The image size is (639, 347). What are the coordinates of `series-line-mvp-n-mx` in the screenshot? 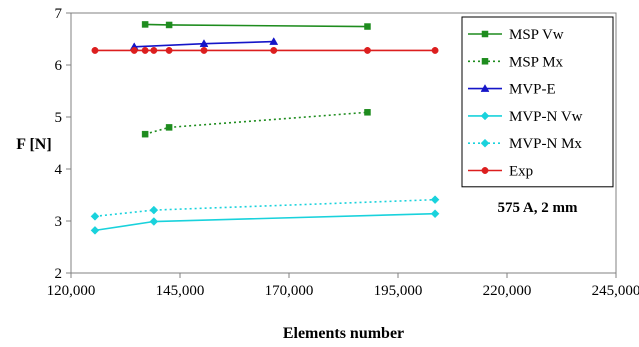 It's located at (265, 208).